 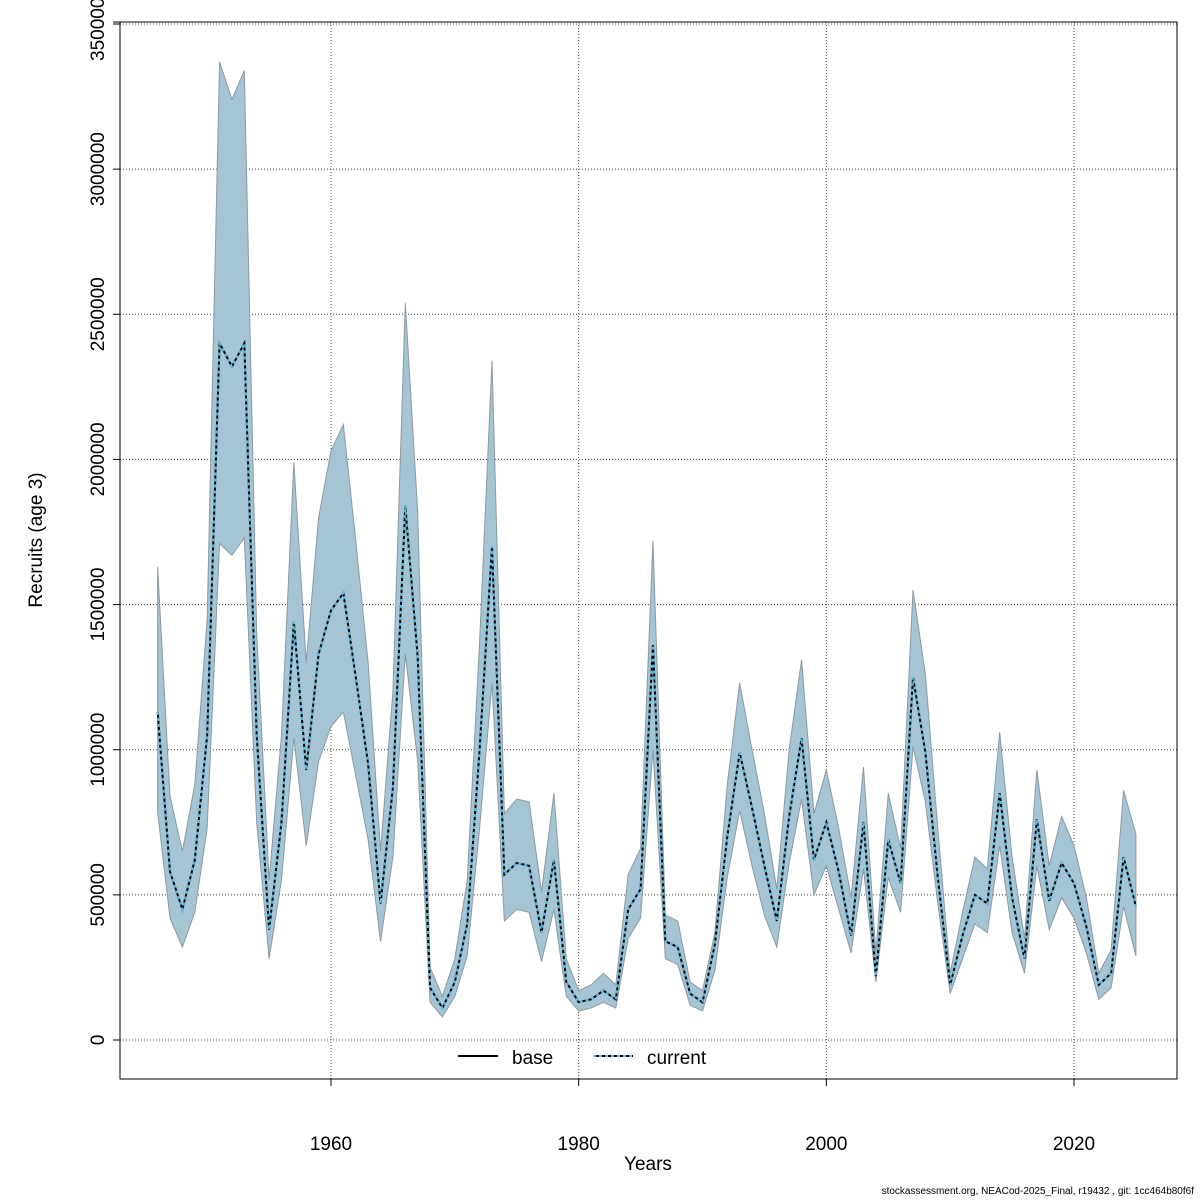 What do you see at coordinates (582, 1058) in the screenshot?
I see `legend: base current` at bounding box center [582, 1058].